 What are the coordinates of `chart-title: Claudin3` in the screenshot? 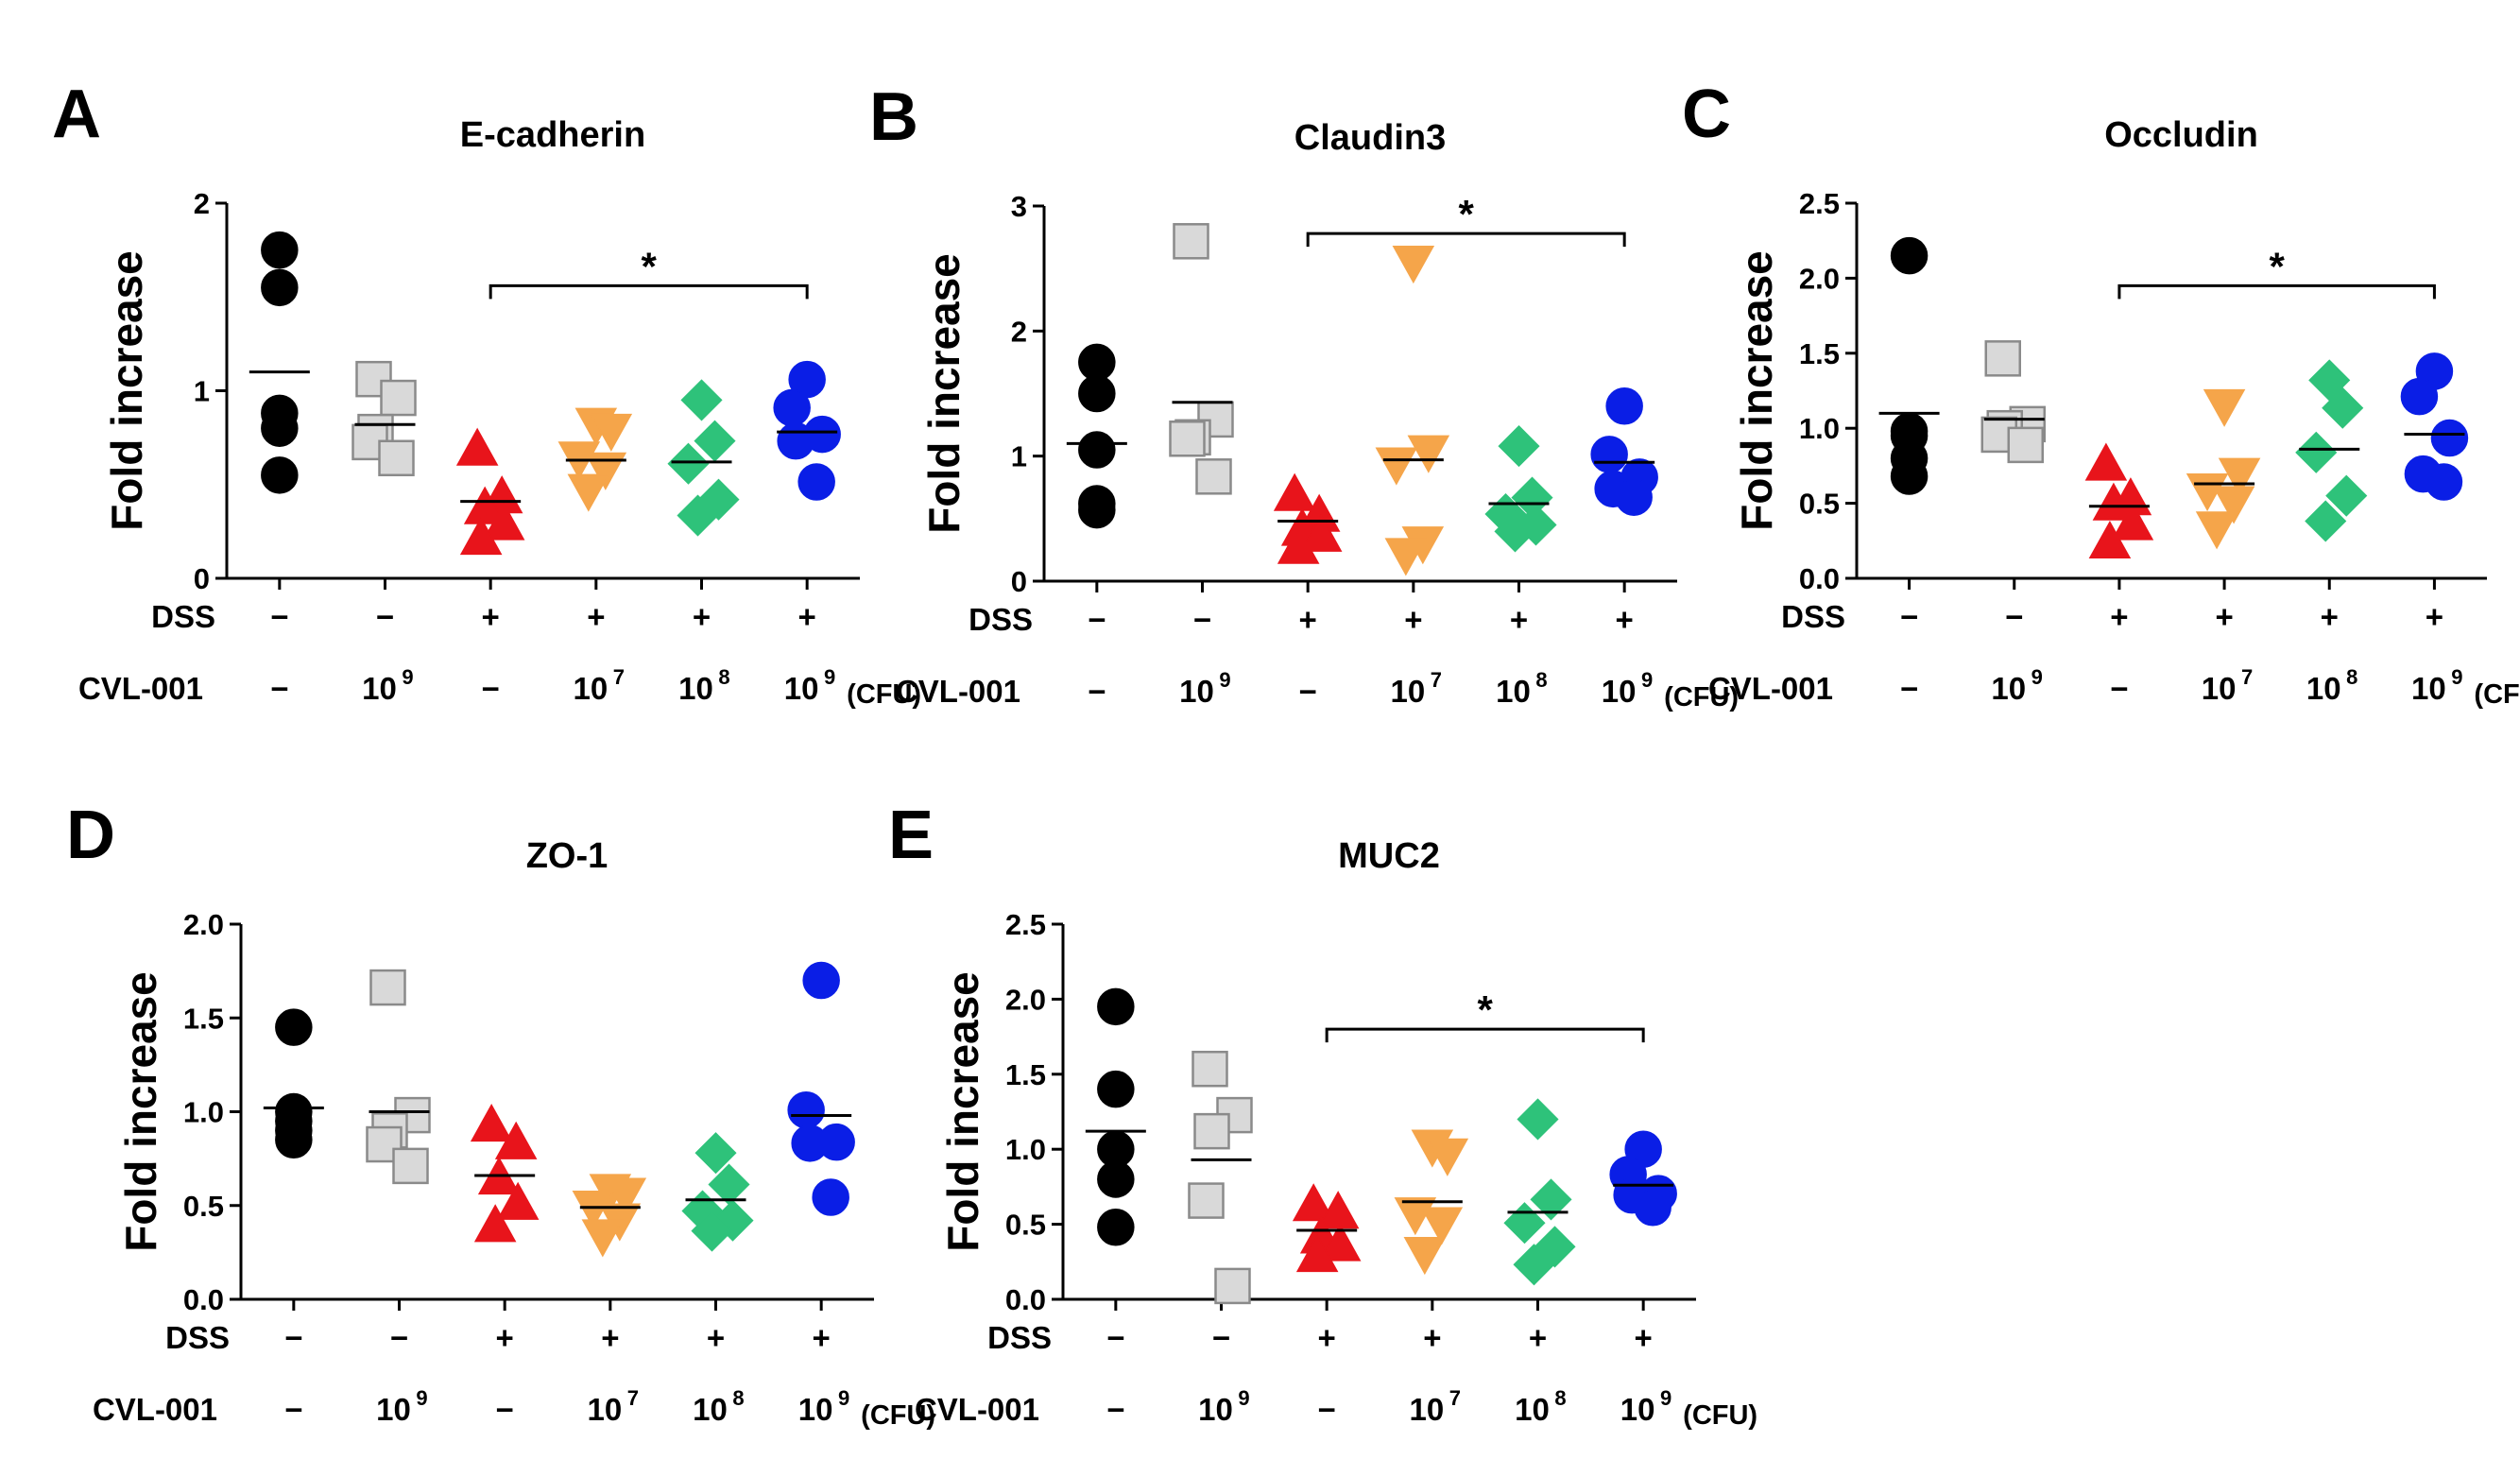 It's located at (1370, 138).